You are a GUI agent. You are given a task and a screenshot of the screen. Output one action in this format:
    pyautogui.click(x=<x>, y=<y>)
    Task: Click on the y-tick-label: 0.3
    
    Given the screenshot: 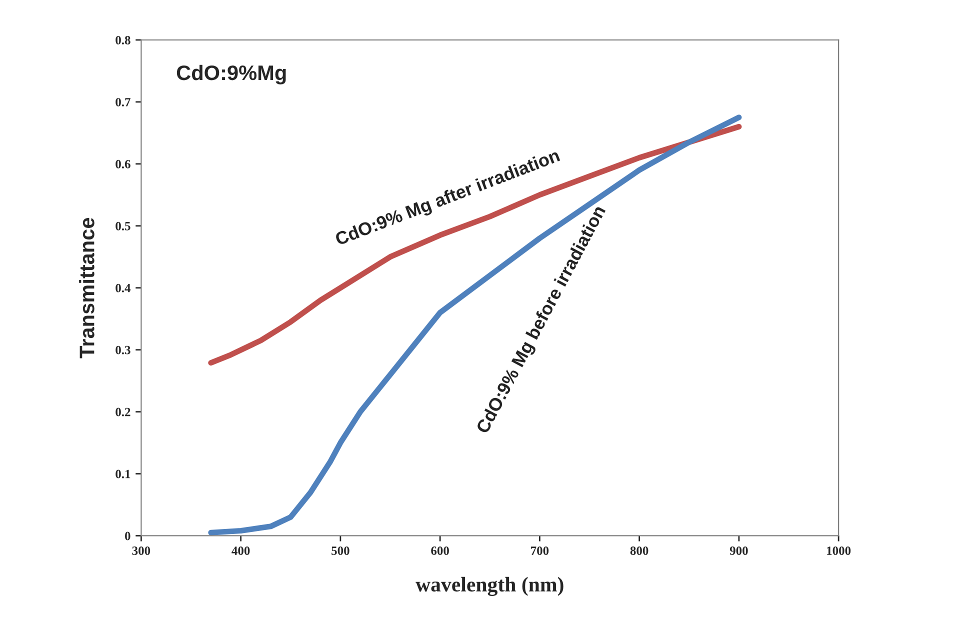 What is the action you would take?
    pyautogui.click(x=123, y=350)
    